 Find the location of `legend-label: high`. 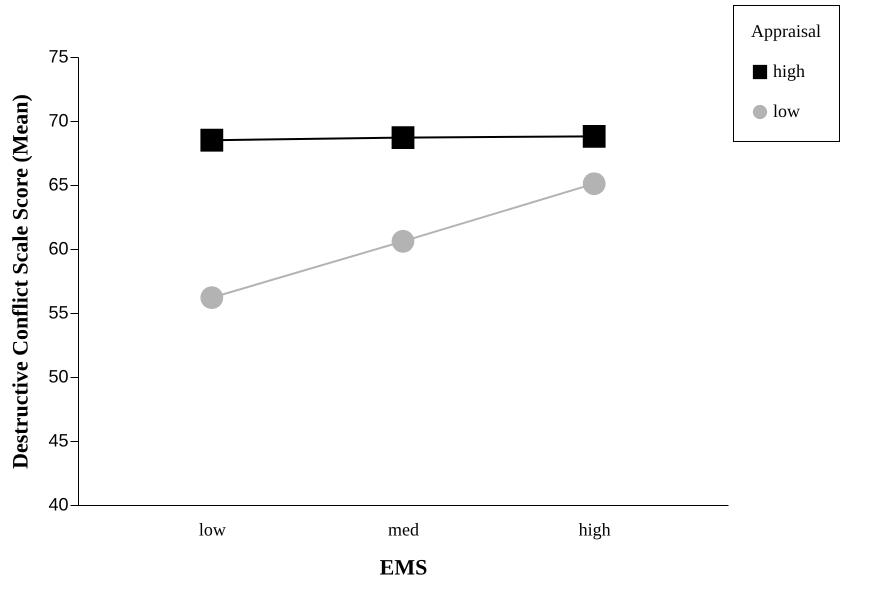

legend-label: high is located at coordinates (789, 71).